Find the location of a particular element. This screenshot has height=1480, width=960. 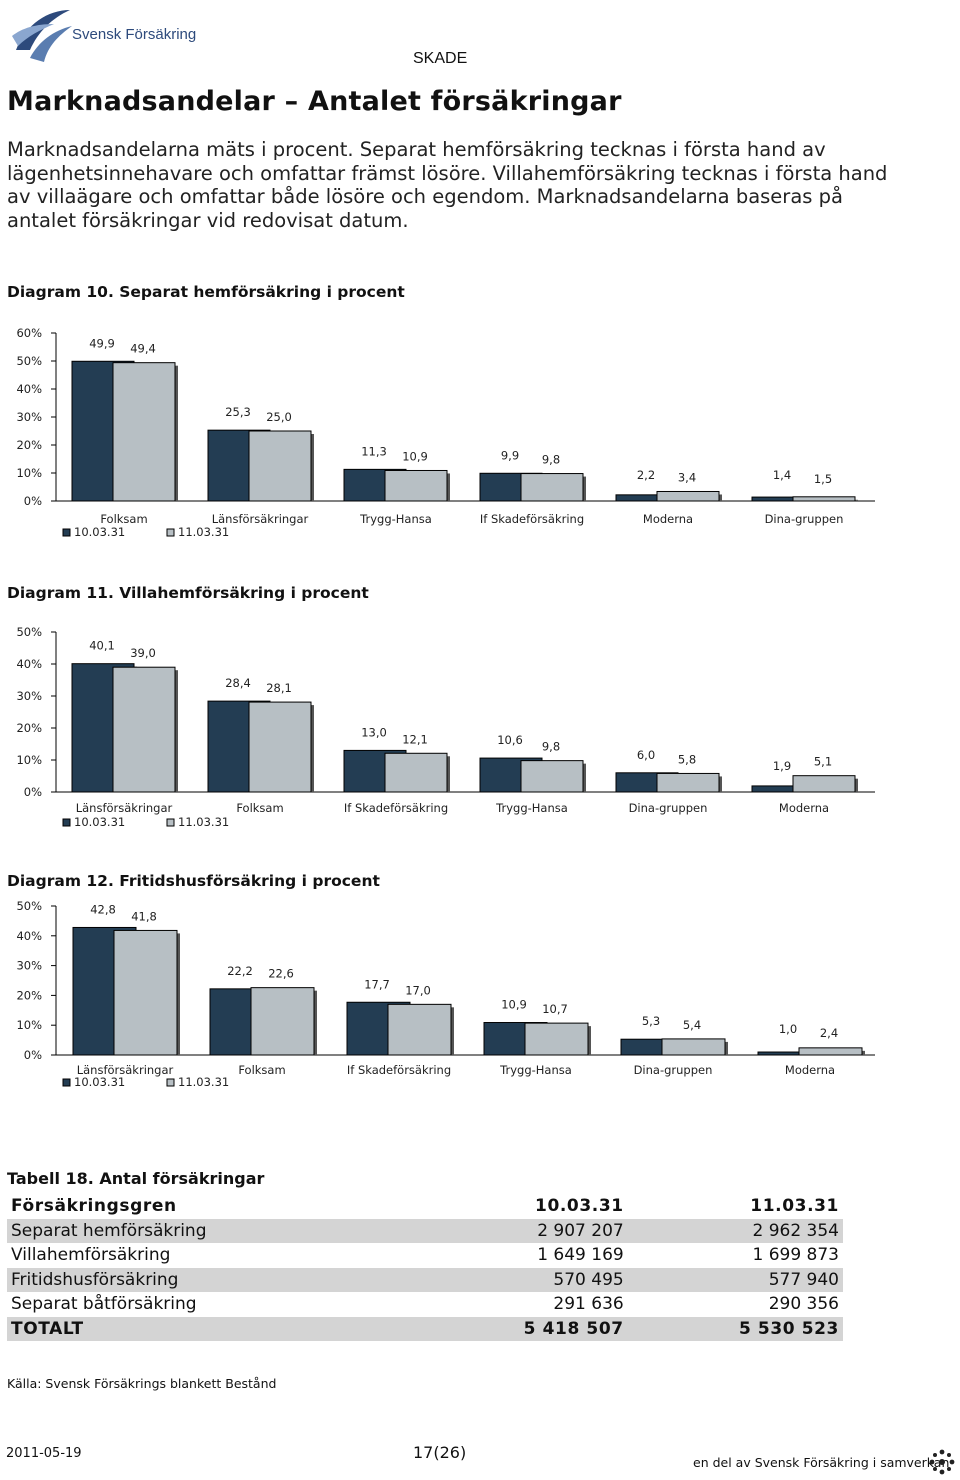

page-number: 17(26) is located at coordinates (440, 1452).